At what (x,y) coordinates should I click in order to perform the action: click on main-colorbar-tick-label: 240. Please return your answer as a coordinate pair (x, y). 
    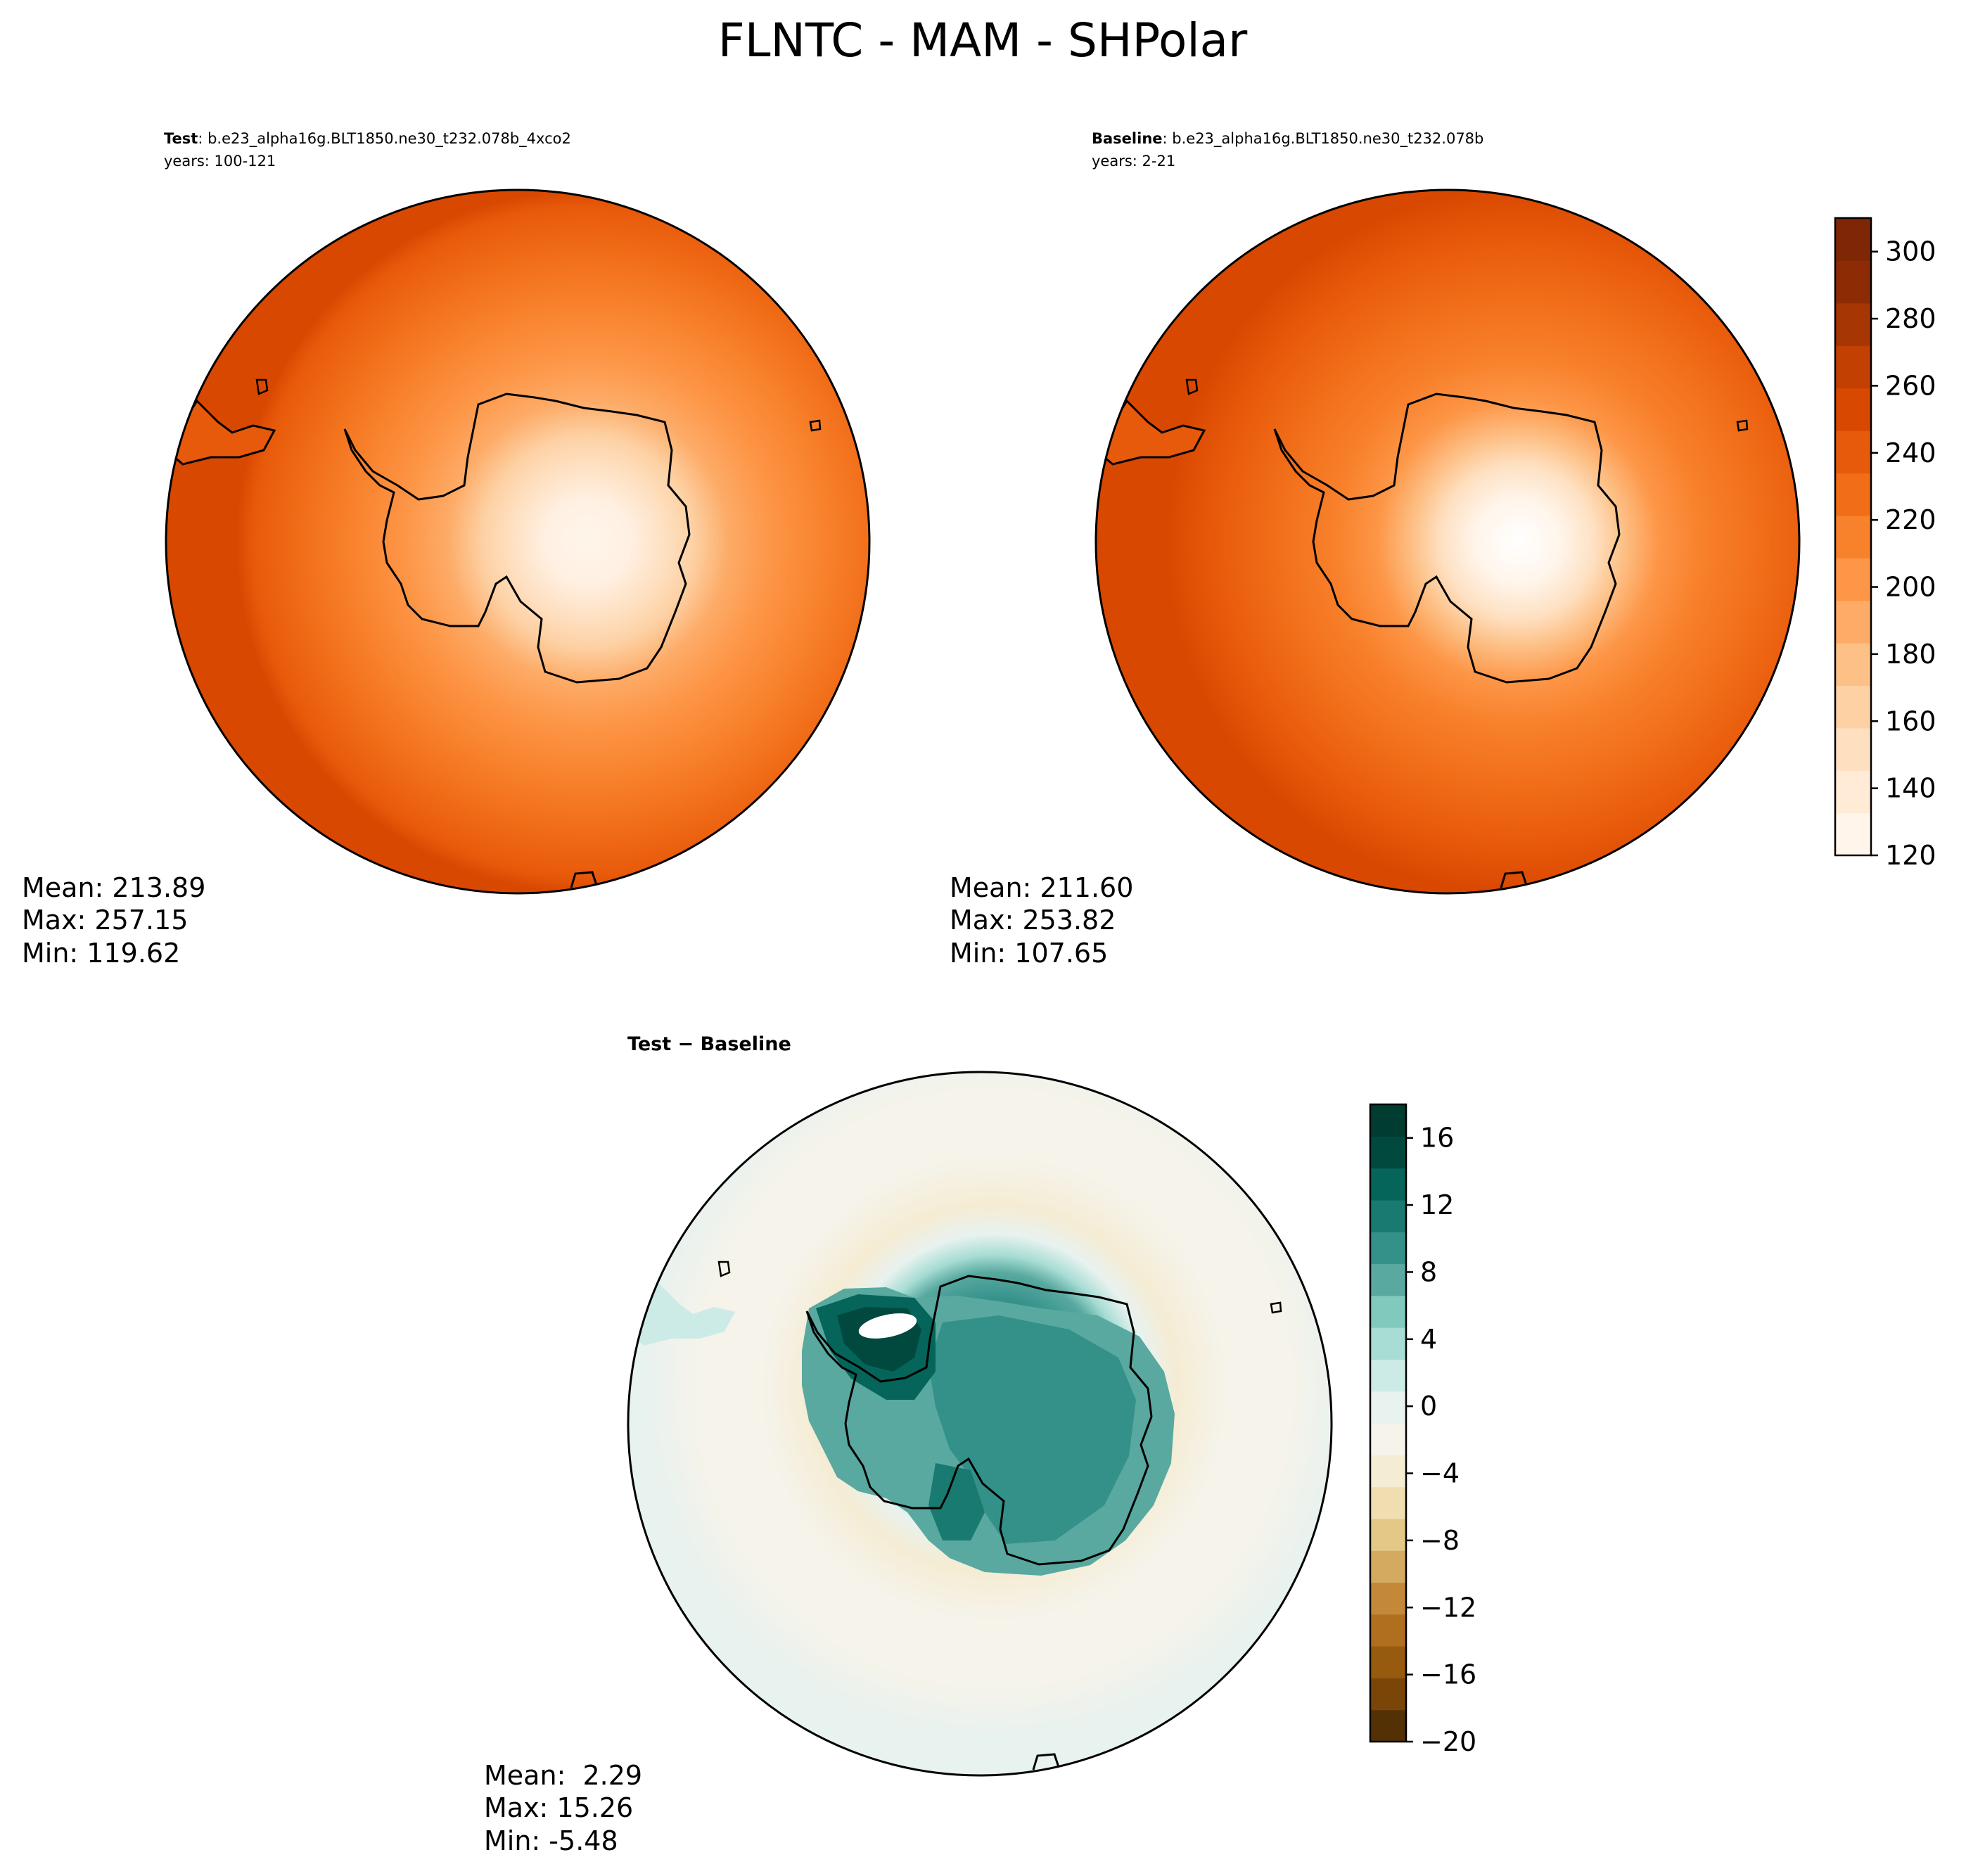
    Looking at the image, I should click on (1910, 453).